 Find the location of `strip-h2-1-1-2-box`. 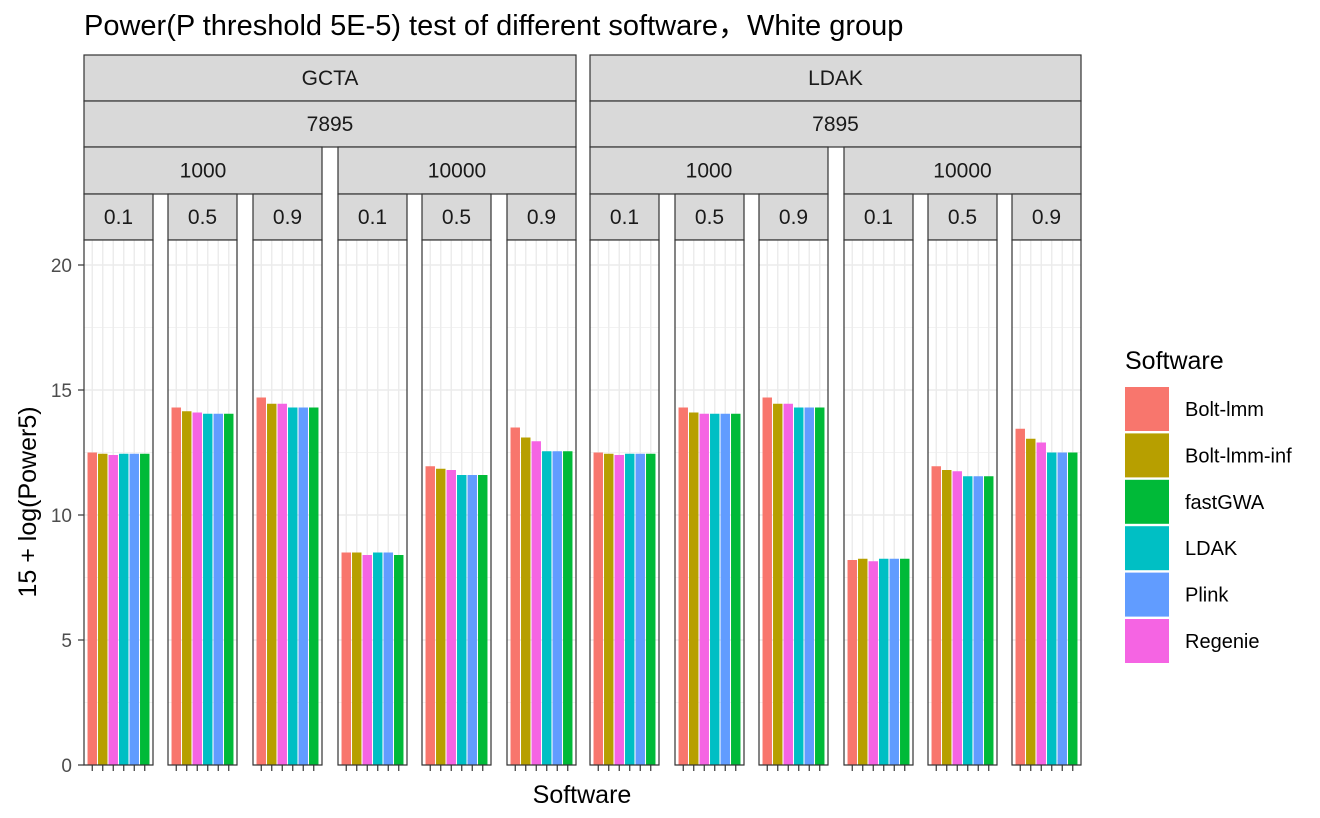

strip-h2-1-1-2-box is located at coordinates (1046, 217).